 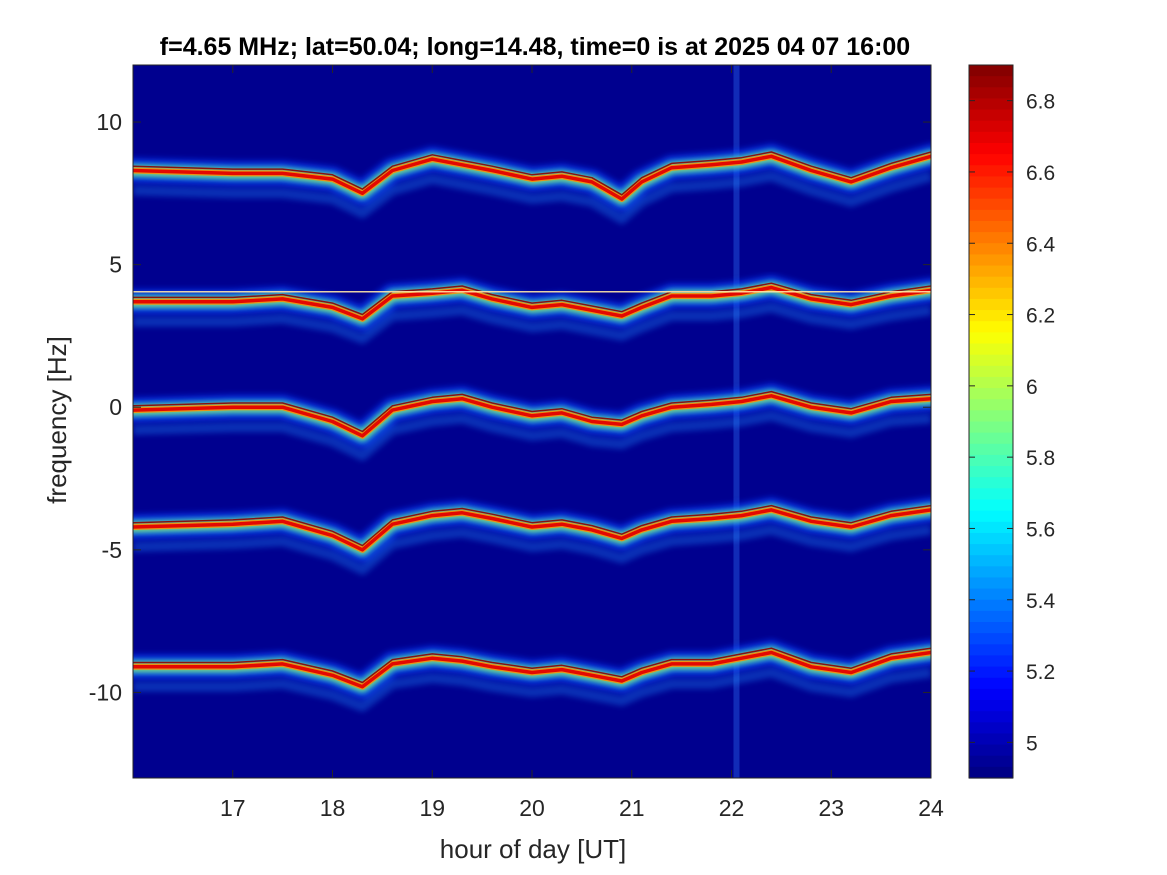 I want to click on x-axis-label: hour of day [UT], so click(x=533, y=849).